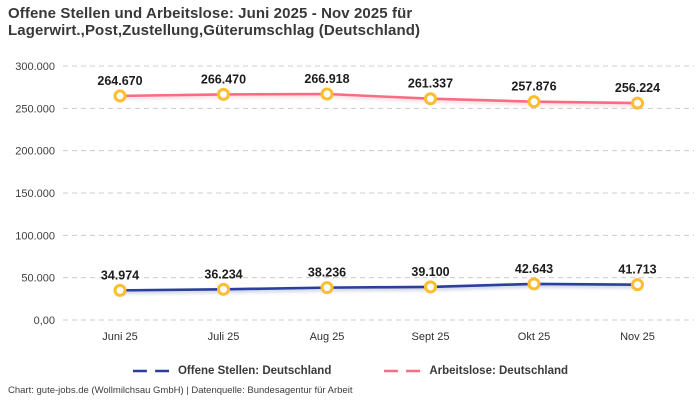 This screenshot has width=700, height=400. Describe the element at coordinates (119, 81) in the screenshot. I see `svg-text: 264.670` at that location.